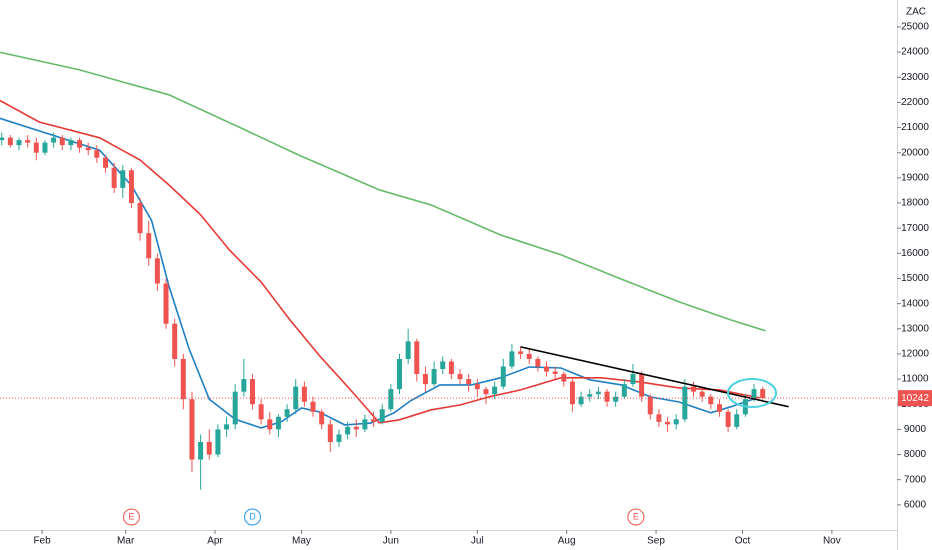  What do you see at coordinates (42, 541) in the screenshot?
I see `x-tick-label: Feb` at bounding box center [42, 541].